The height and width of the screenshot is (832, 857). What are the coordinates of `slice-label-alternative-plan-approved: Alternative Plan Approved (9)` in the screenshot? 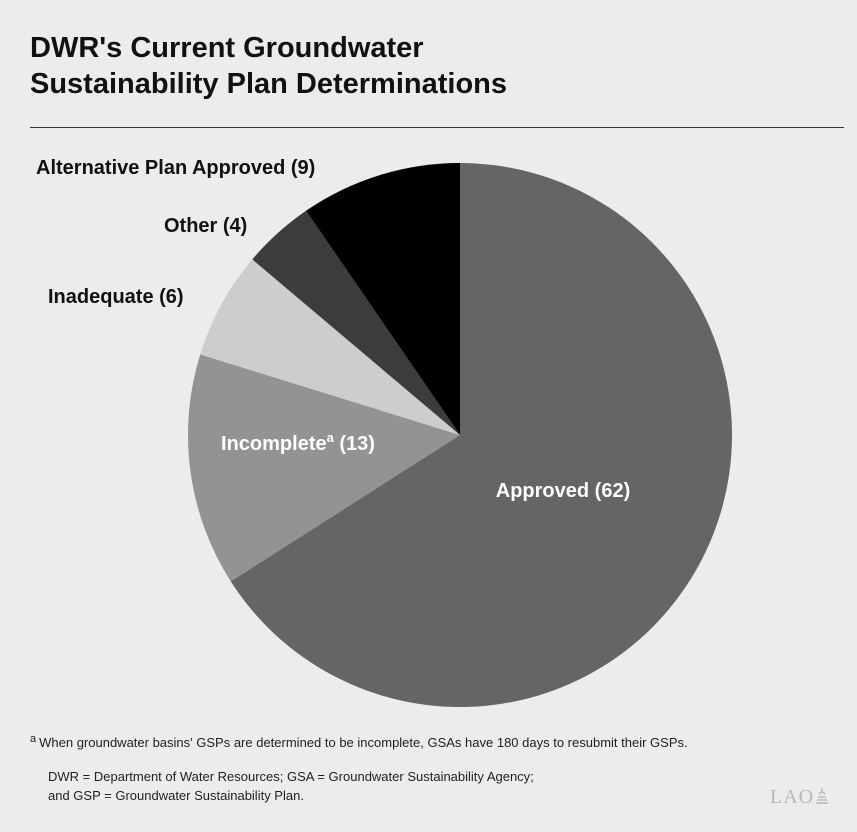 It's located at (175, 168).